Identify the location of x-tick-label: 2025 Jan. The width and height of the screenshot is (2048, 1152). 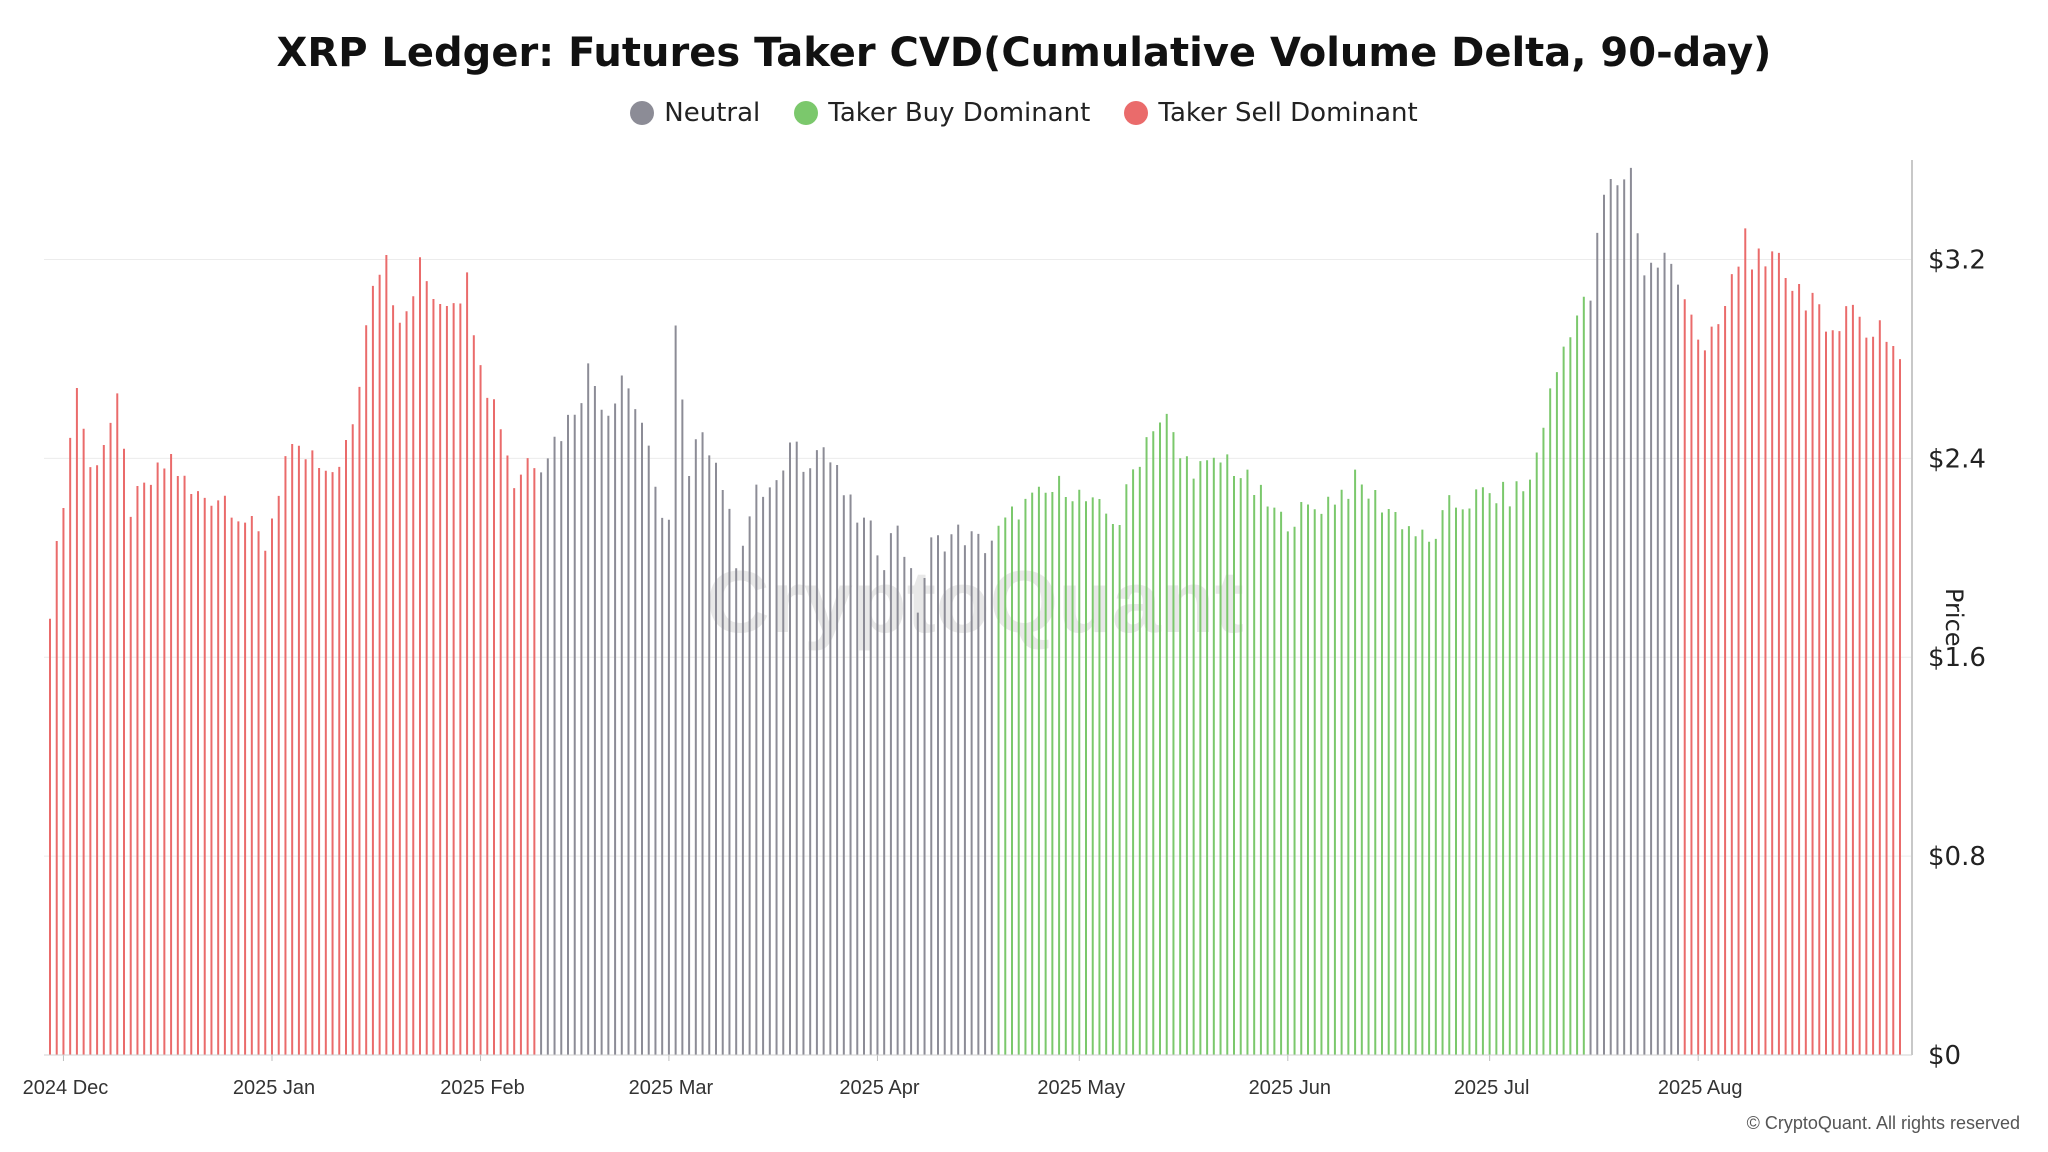
(274, 1088).